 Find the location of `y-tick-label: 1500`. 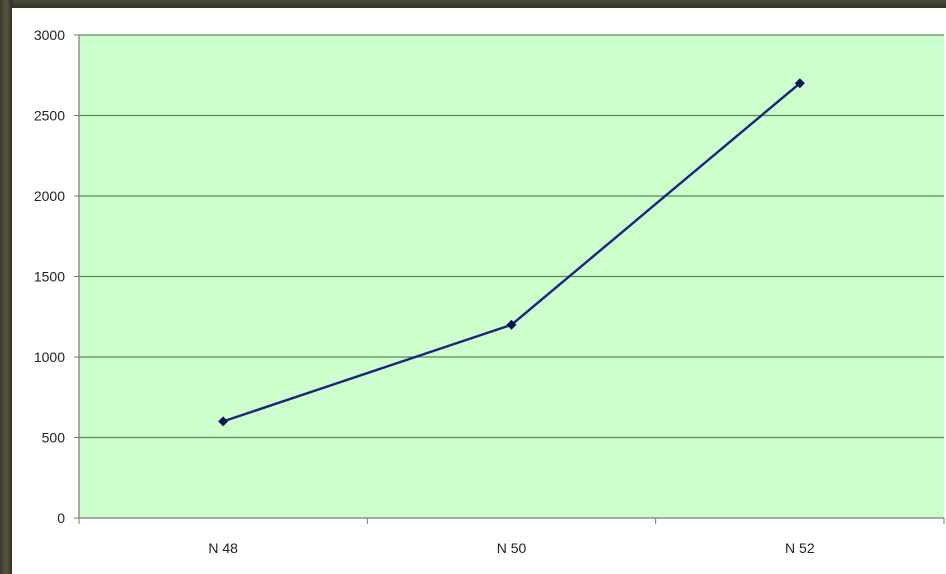

y-tick-label: 1500 is located at coordinates (49, 277).